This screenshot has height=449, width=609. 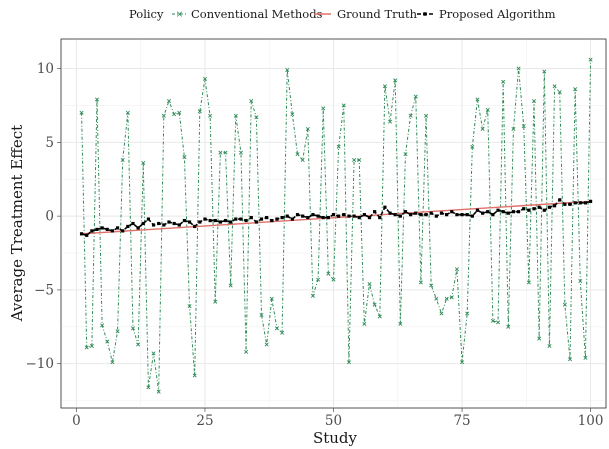 I want to click on legend-title: Policy, so click(x=146, y=14).